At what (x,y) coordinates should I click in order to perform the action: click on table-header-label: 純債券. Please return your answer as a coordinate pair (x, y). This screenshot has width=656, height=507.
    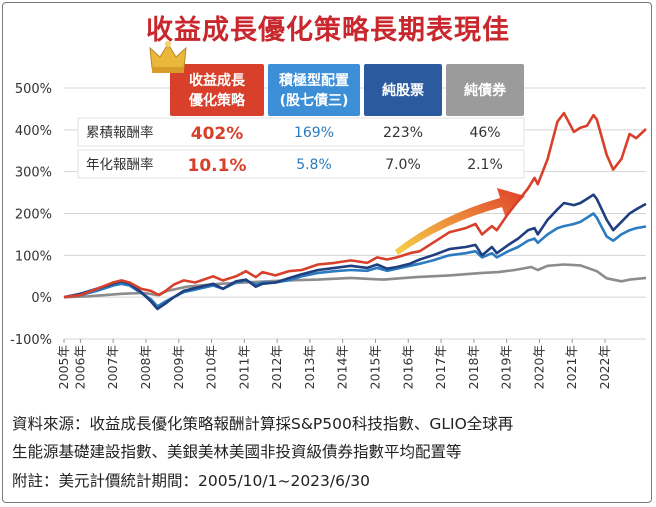
    Looking at the image, I should click on (485, 90).